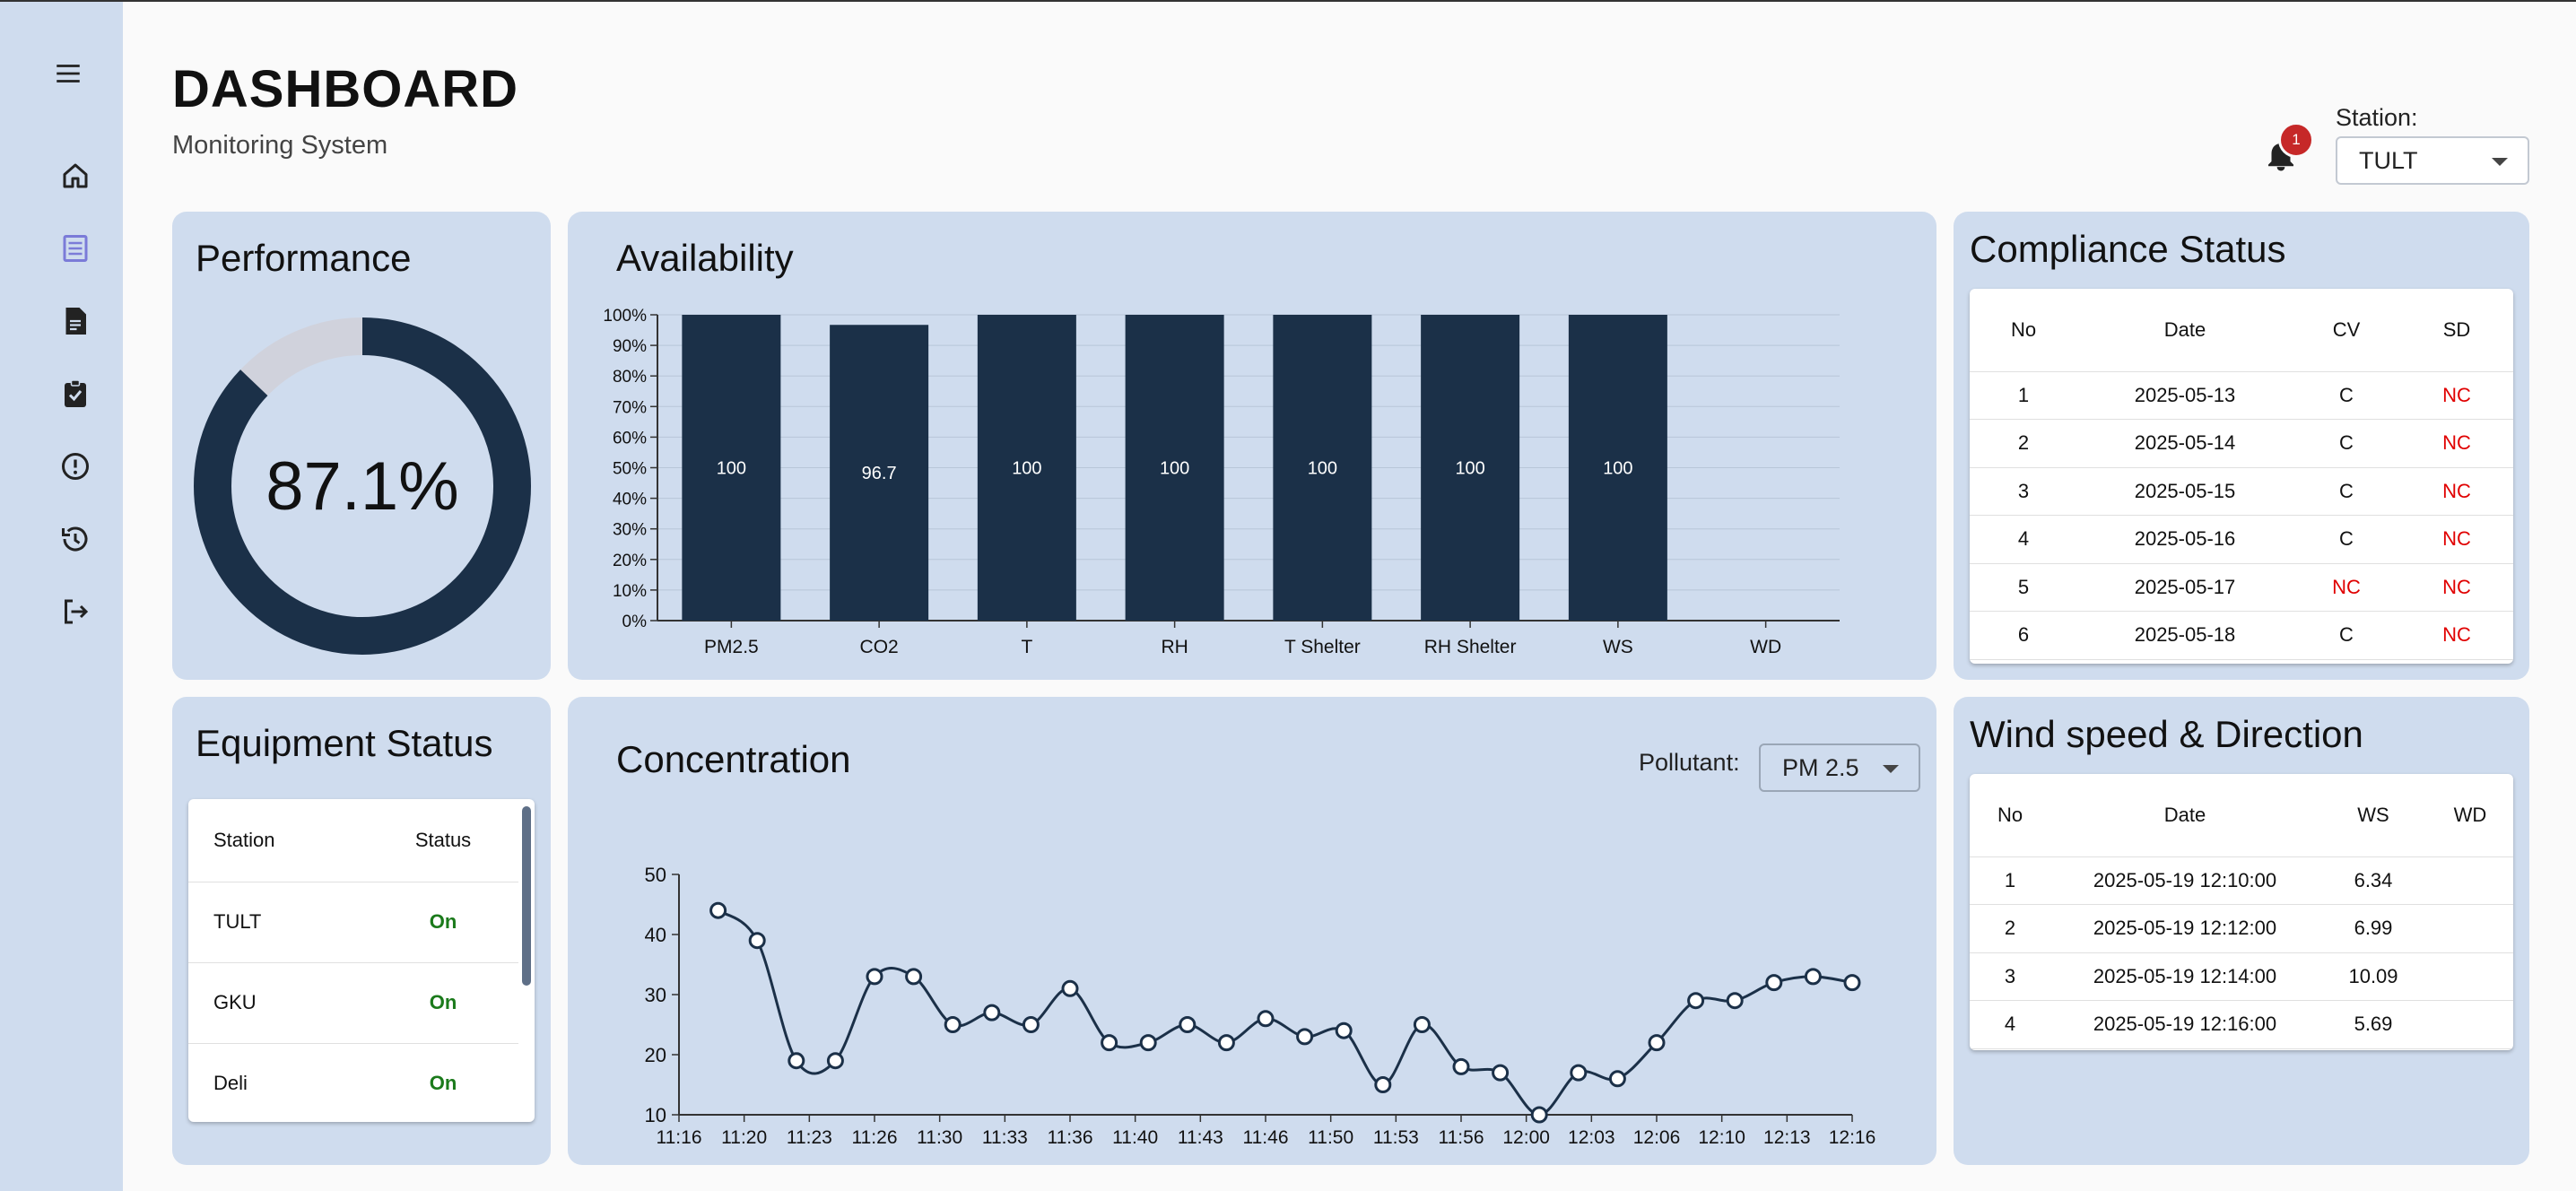  What do you see at coordinates (879, 647) in the screenshot?
I see `x-tick-label: CO2` at bounding box center [879, 647].